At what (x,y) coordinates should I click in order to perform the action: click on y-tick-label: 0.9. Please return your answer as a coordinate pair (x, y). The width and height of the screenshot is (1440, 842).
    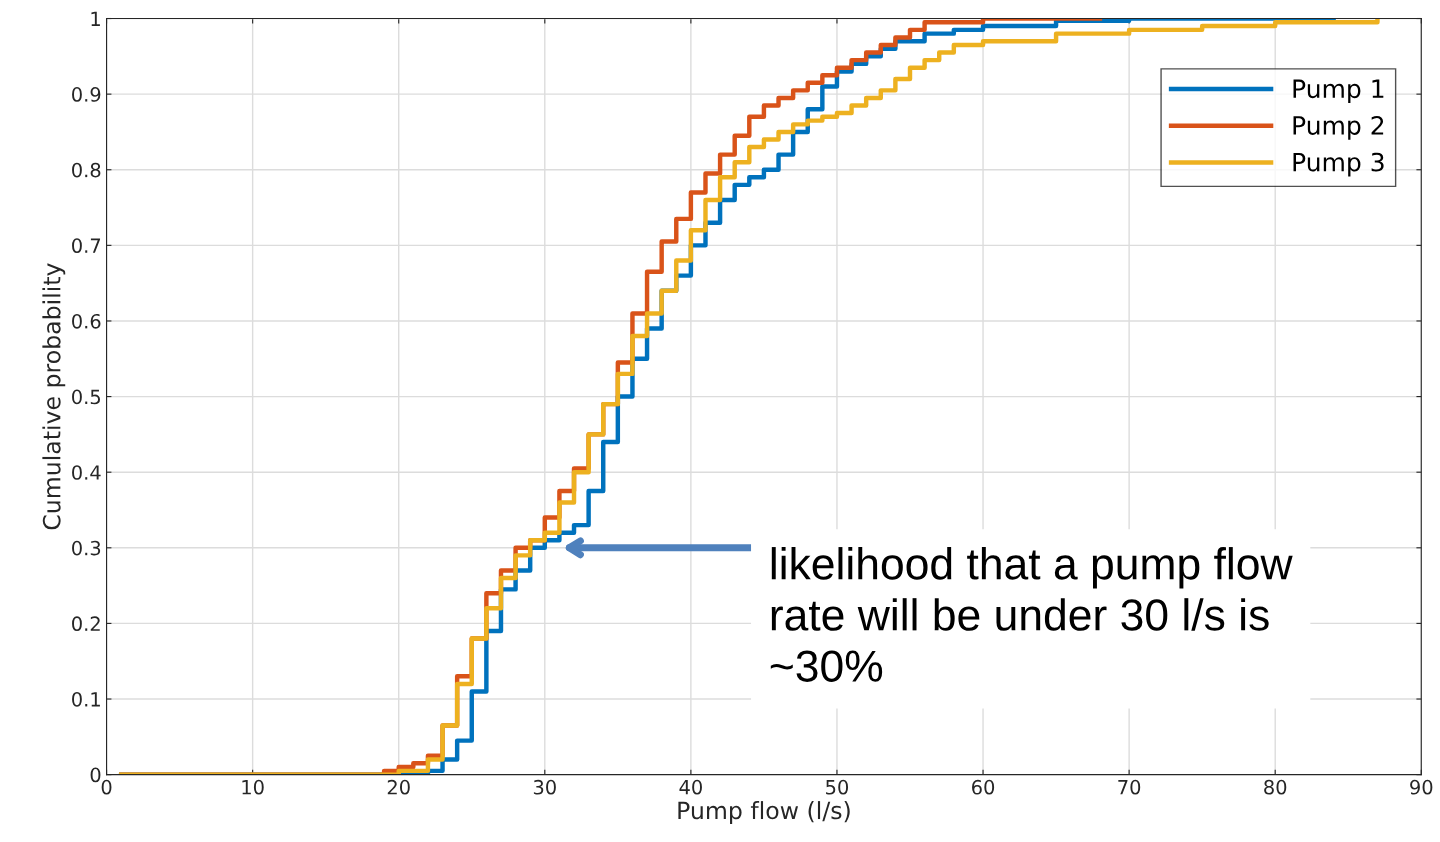
    Looking at the image, I should click on (86, 94).